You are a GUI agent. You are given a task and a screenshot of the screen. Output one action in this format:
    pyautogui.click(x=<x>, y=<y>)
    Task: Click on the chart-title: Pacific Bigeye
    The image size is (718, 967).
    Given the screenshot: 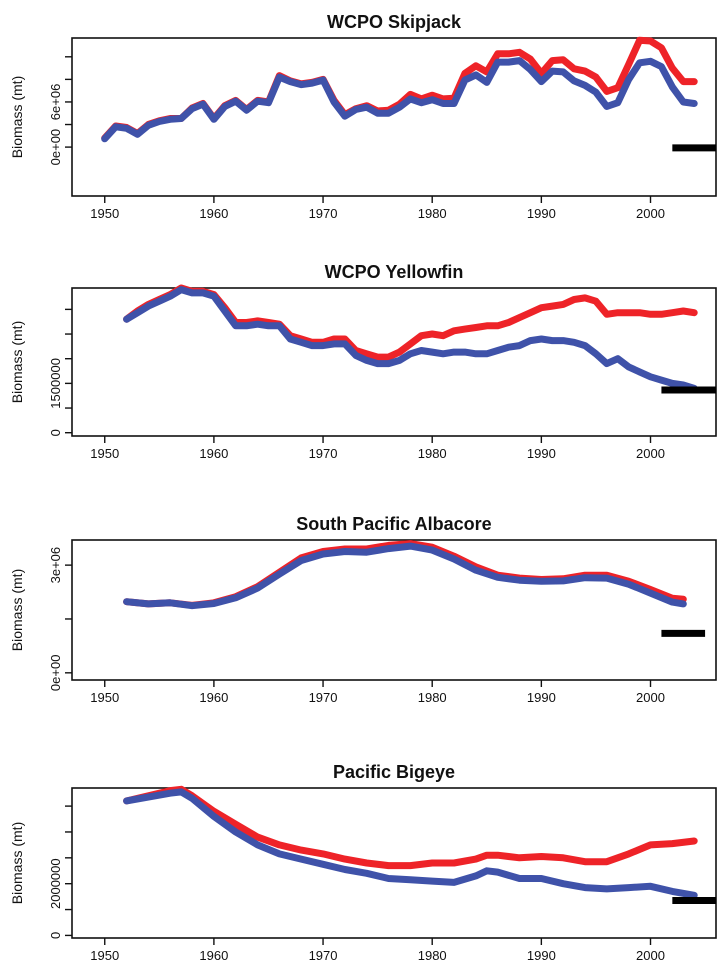 What is the action you would take?
    pyautogui.click(x=394, y=772)
    